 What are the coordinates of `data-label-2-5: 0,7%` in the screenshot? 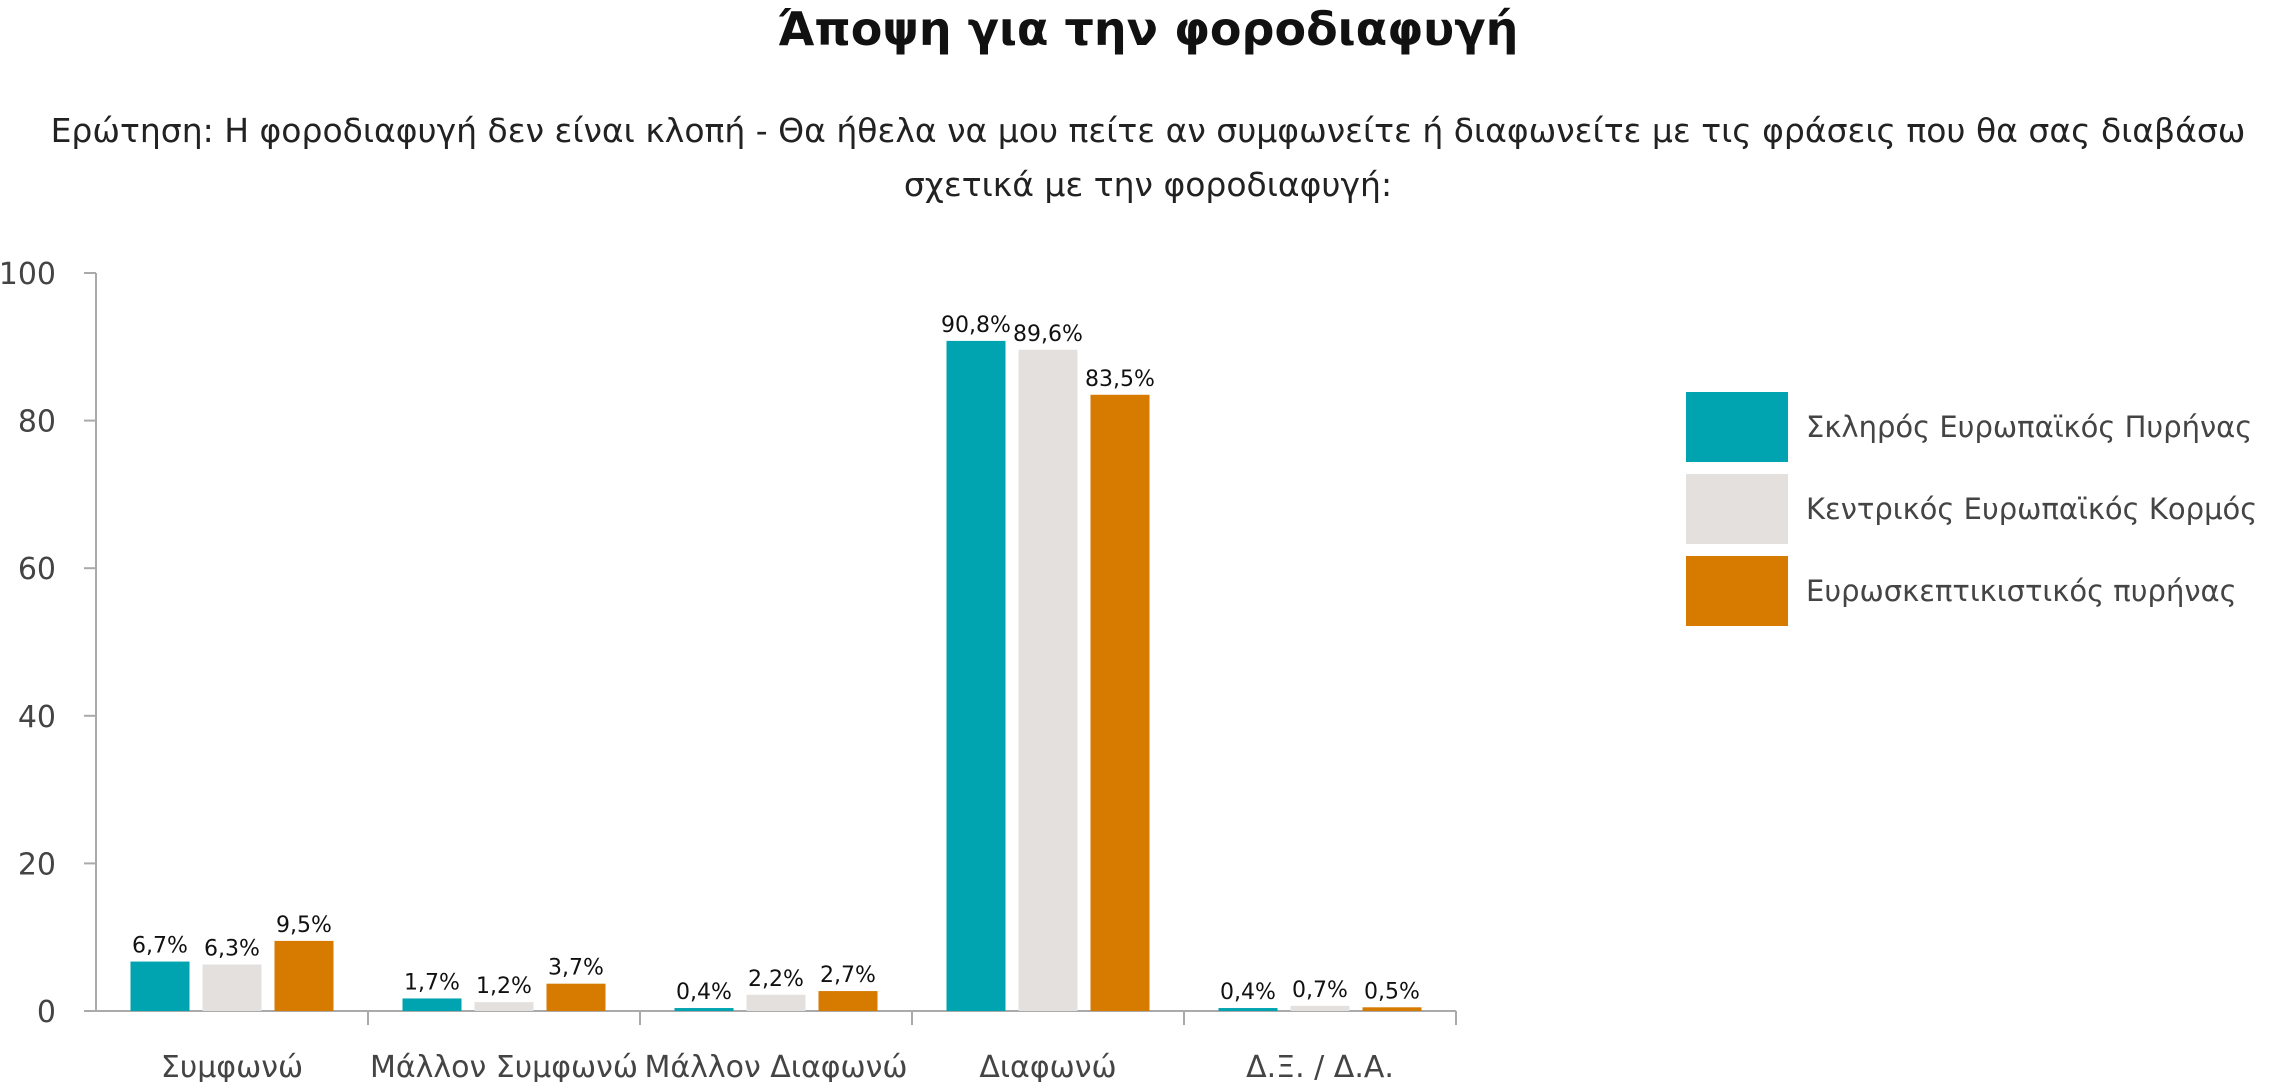 It's located at (1320, 990).